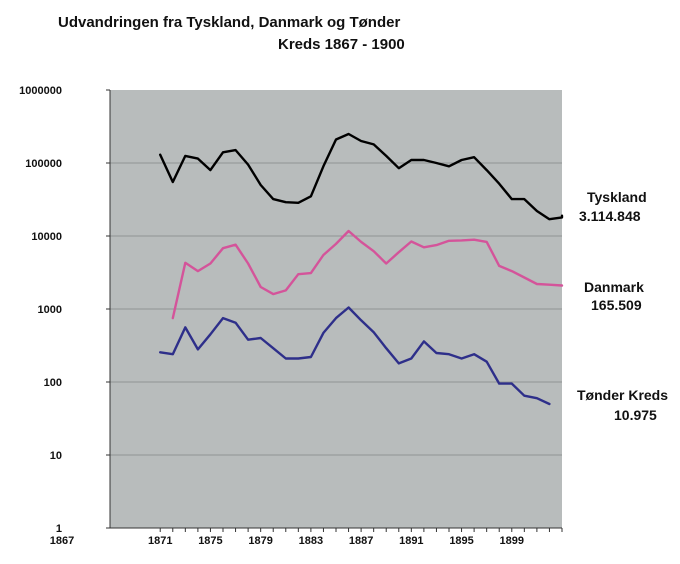  I want to click on y-tick-label: 1000000, so click(40, 91).